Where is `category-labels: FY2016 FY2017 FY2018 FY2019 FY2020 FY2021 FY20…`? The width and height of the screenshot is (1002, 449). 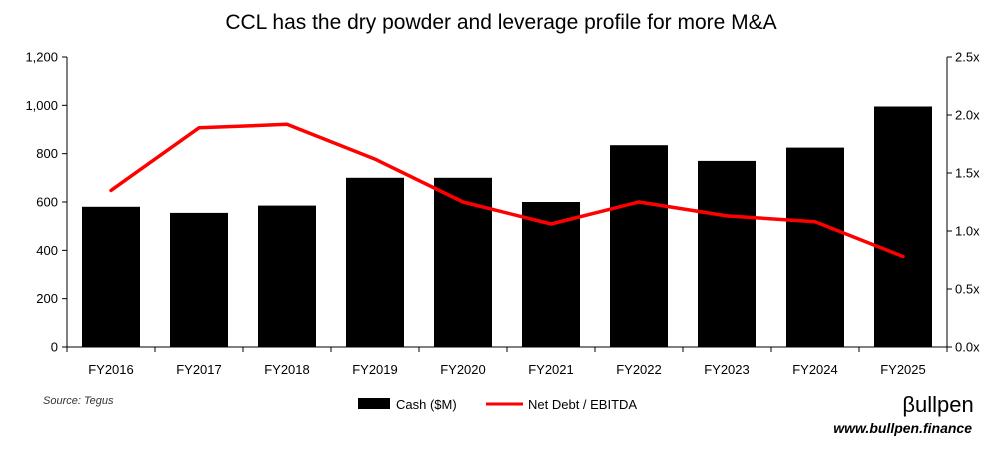 category-labels: FY2016 FY2017 FY2018 FY2019 FY2020 FY2021 FY20… is located at coordinates (507, 369).